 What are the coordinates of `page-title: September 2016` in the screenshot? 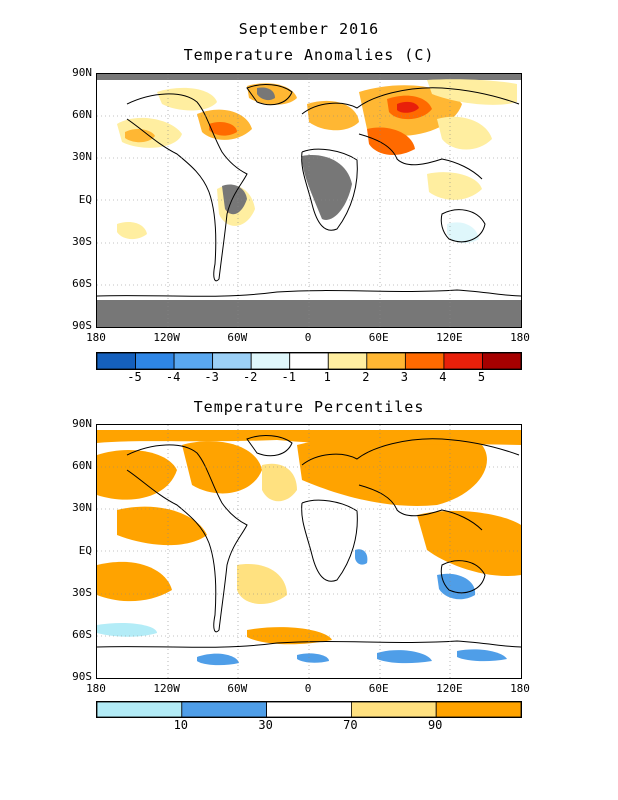 It's located at (309, 29).